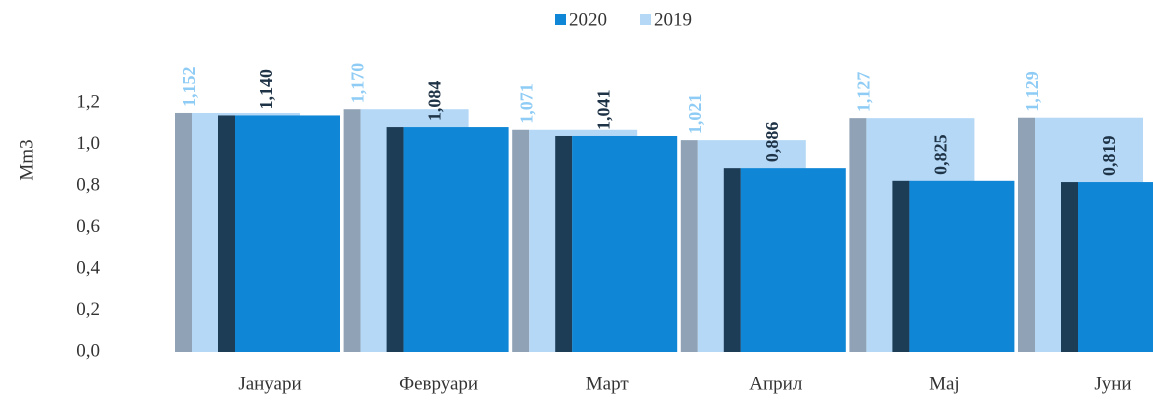  Describe the element at coordinates (1112, 383) in the screenshot. I see `x-tick-label: Јуни` at that location.